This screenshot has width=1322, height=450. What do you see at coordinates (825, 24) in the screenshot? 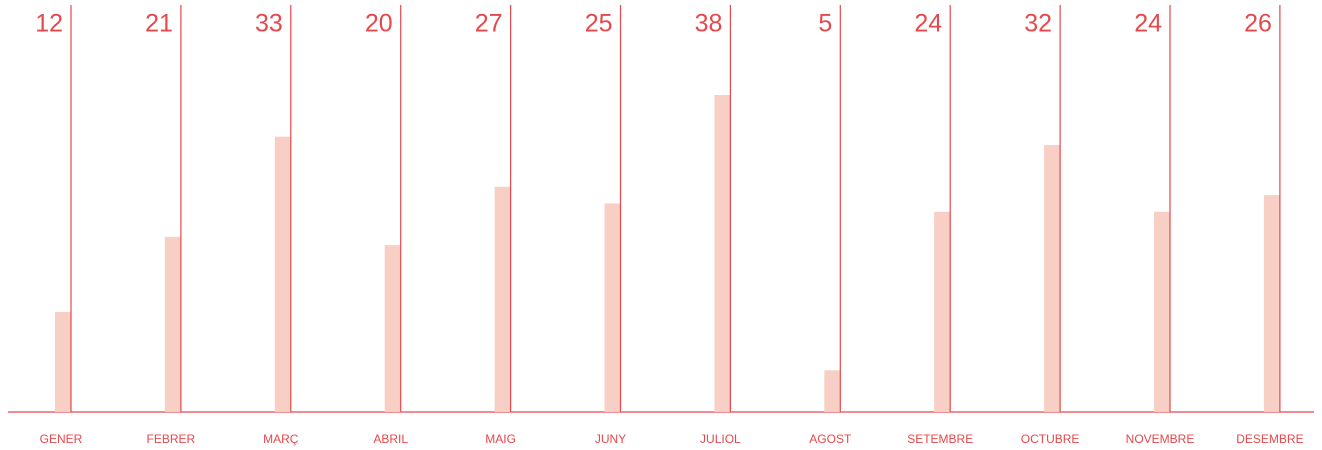
I see `value-label: 5` at bounding box center [825, 24].